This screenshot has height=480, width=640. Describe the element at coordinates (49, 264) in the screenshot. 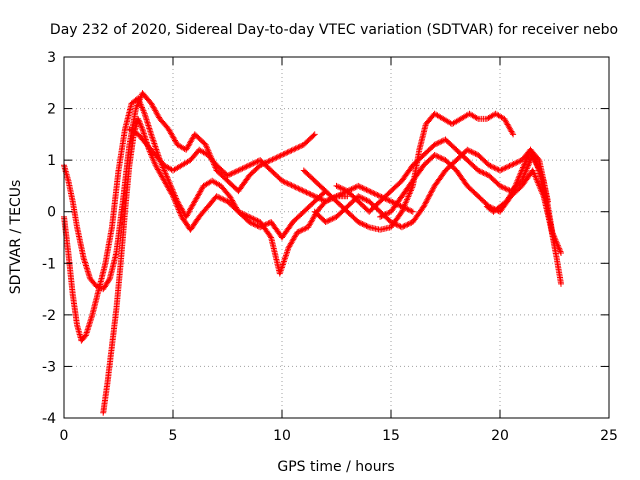

I see `y-tick-label: -1` at that location.